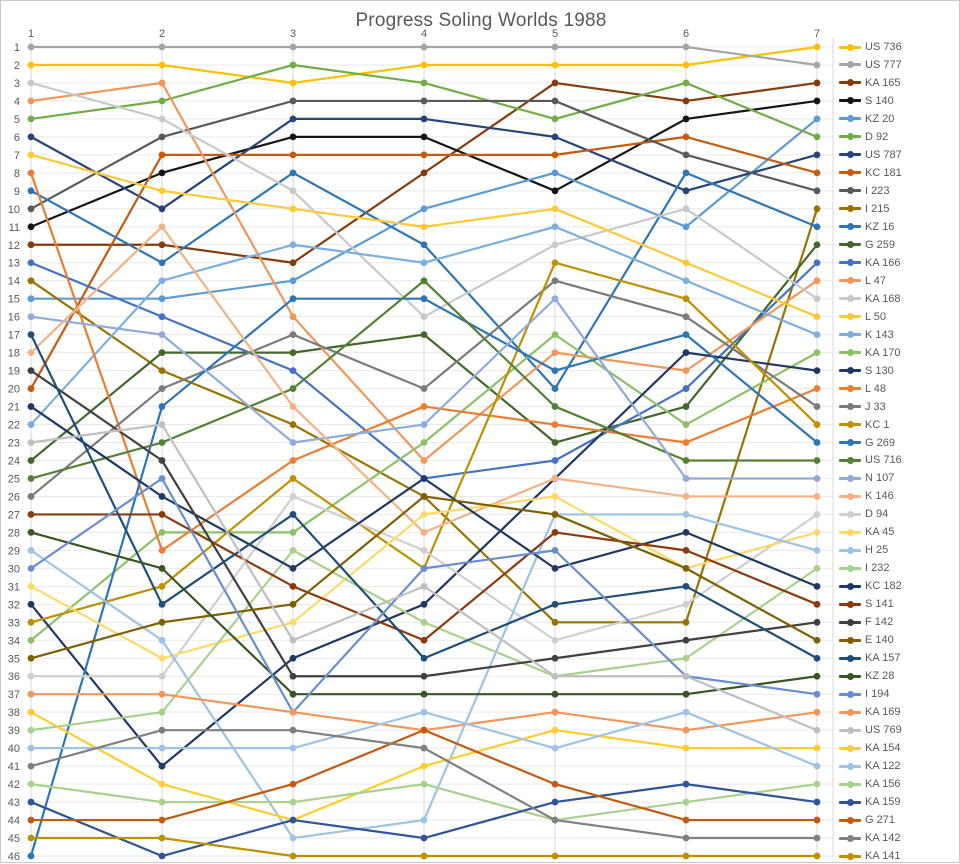 The height and width of the screenshot is (864, 960). What do you see at coordinates (870, 730) in the screenshot?
I see `legend-item-us-769: US 769` at bounding box center [870, 730].